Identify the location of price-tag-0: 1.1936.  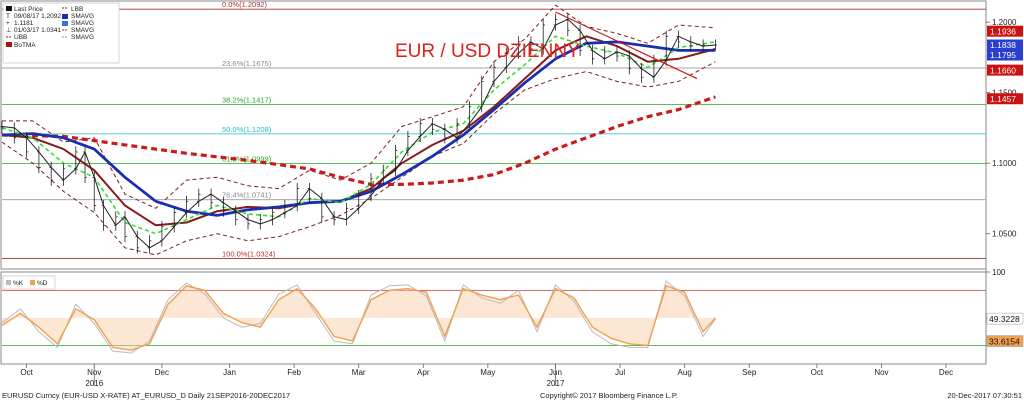
(1003, 31).